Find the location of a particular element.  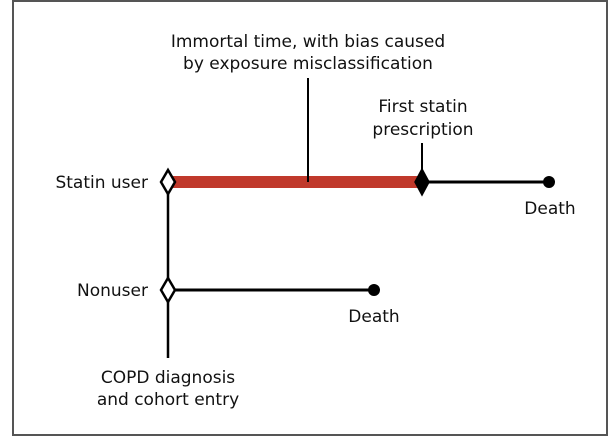

statin-user-label: Statin user is located at coordinates (101, 183).